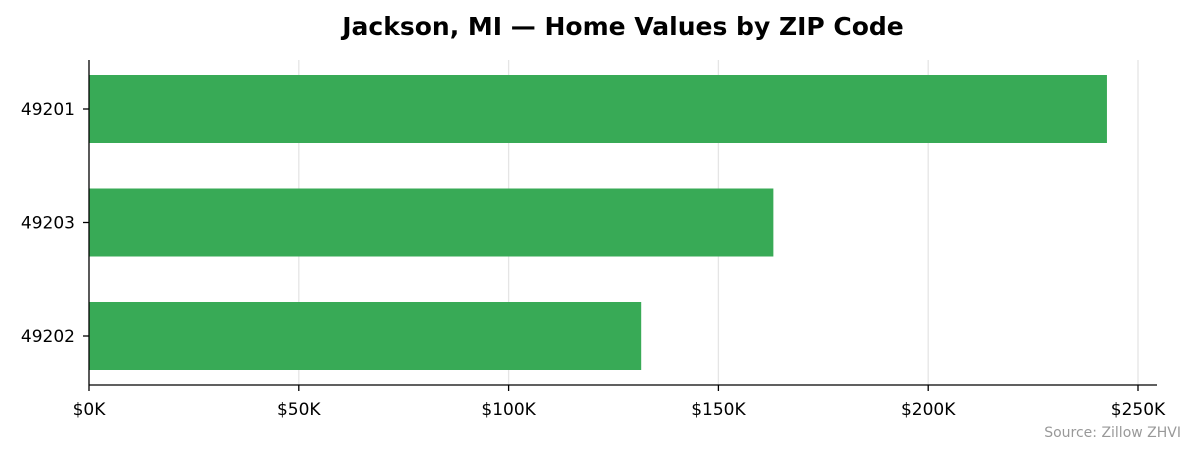 The image size is (1195, 455). What do you see at coordinates (619, 402) in the screenshot?
I see `x-axis-ticks: $0K $50K $100K $150K $200K $250K` at bounding box center [619, 402].